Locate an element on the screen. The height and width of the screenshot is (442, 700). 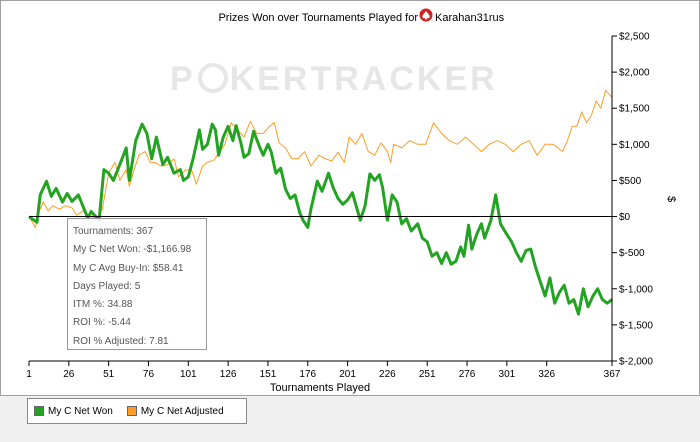
x-tick-label: 101 is located at coordinates (188, 374).